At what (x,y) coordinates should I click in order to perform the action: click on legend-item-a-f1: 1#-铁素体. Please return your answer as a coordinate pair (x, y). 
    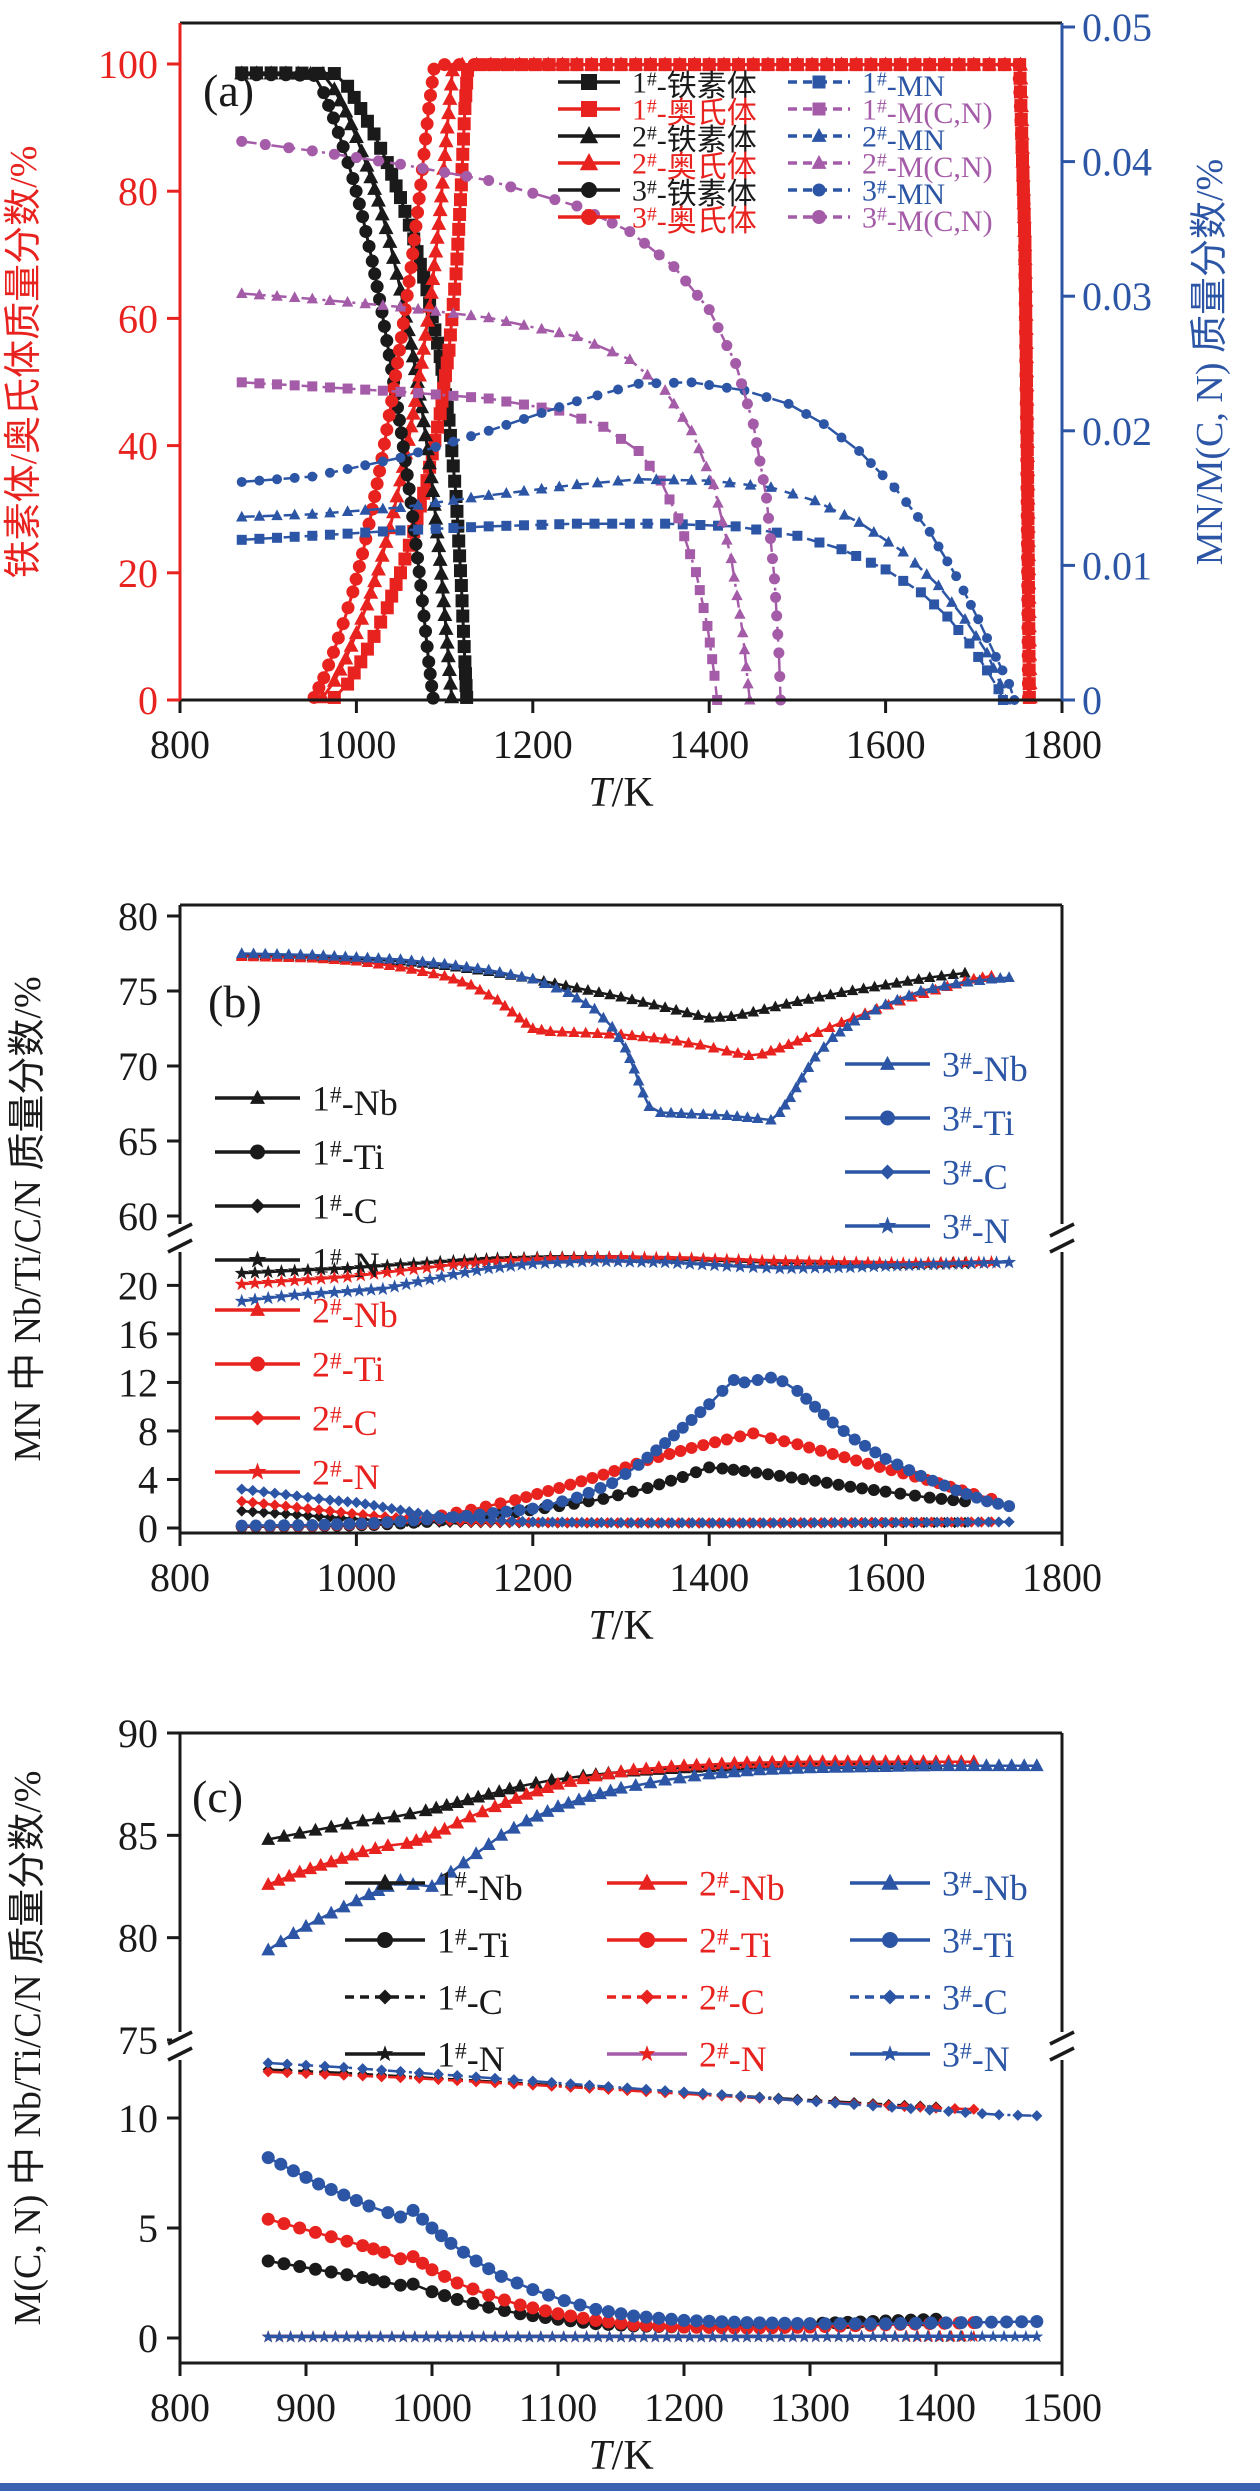
    Looking at the image, I should click on (657, 85).